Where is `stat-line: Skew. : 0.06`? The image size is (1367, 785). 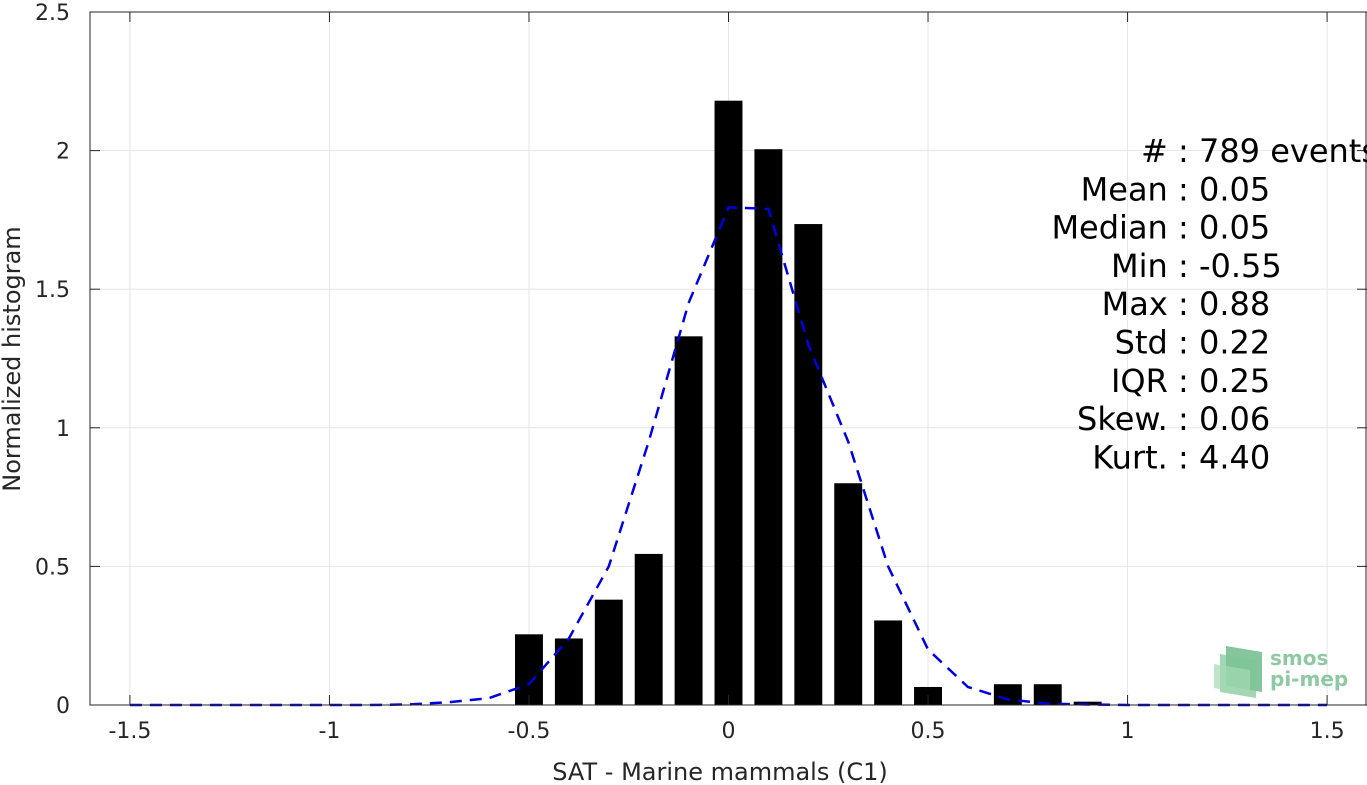
stat-line: Skew. : 0.06 is located at coordinates (1173, 419).